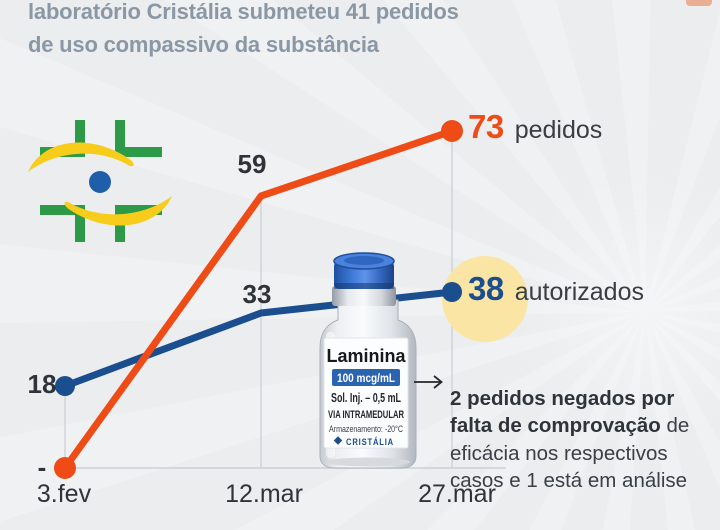  Describe the element at coordinates (366, 398) in the screenshot. I see `vial-solution-text: Sol. Inj. – 0,5 mL` at that location.